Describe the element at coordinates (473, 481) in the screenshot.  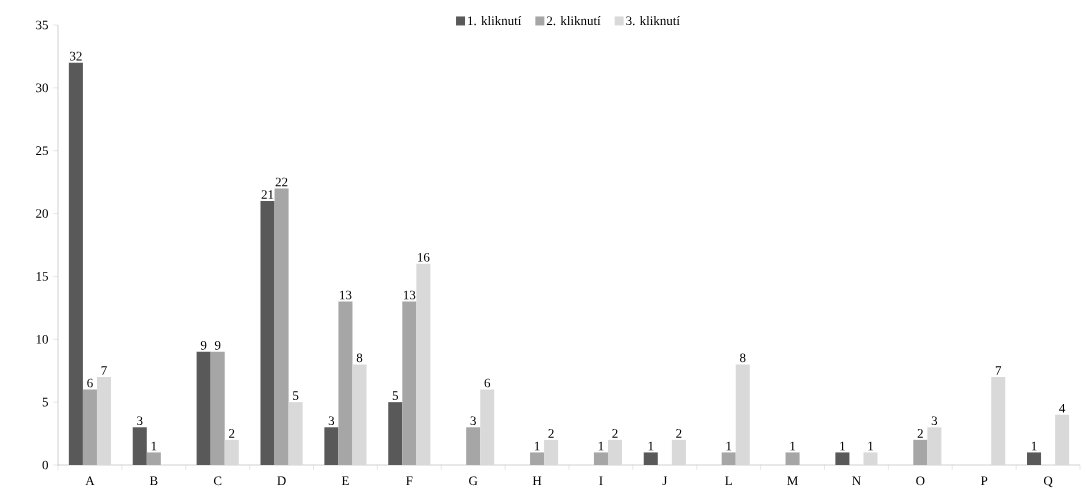
I see `x-tick-label: G` at that location.